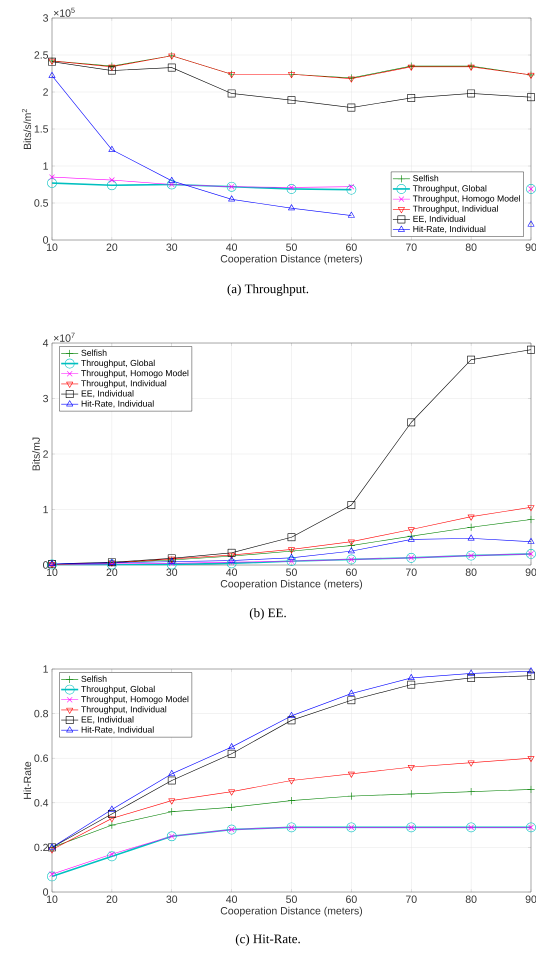 Image resolution: width=536 pixels, height=975 pixels. I want to click on y-tick-label: 0.6, so click(41, 758).